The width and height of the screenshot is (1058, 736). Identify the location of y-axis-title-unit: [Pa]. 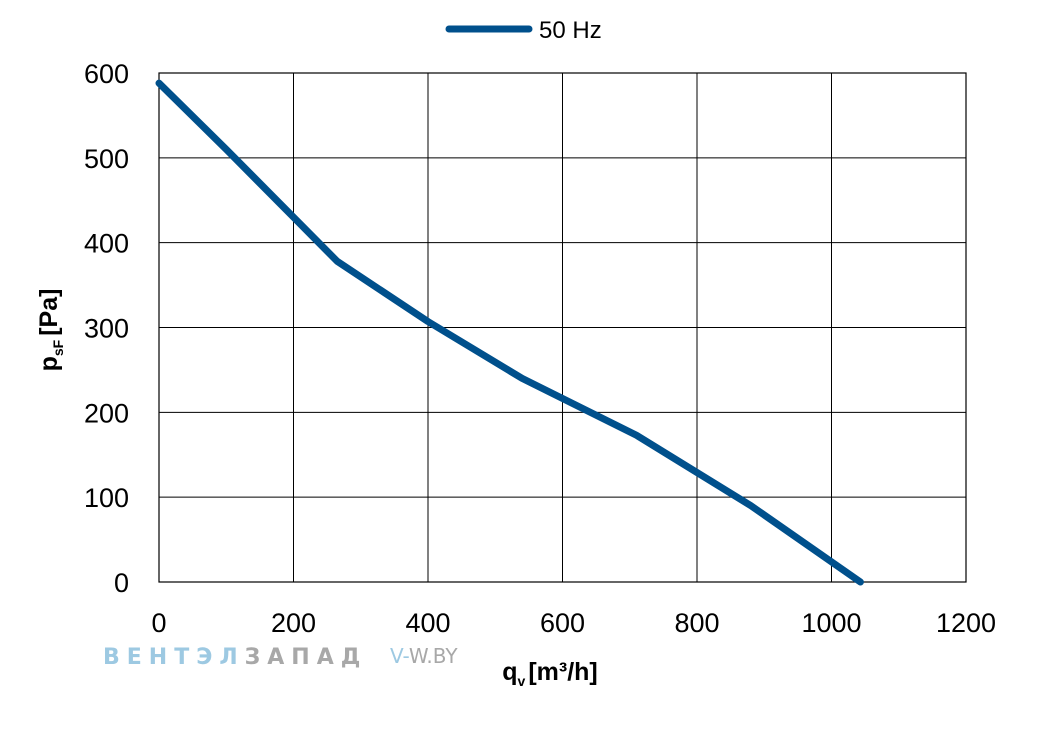
(49, 312).